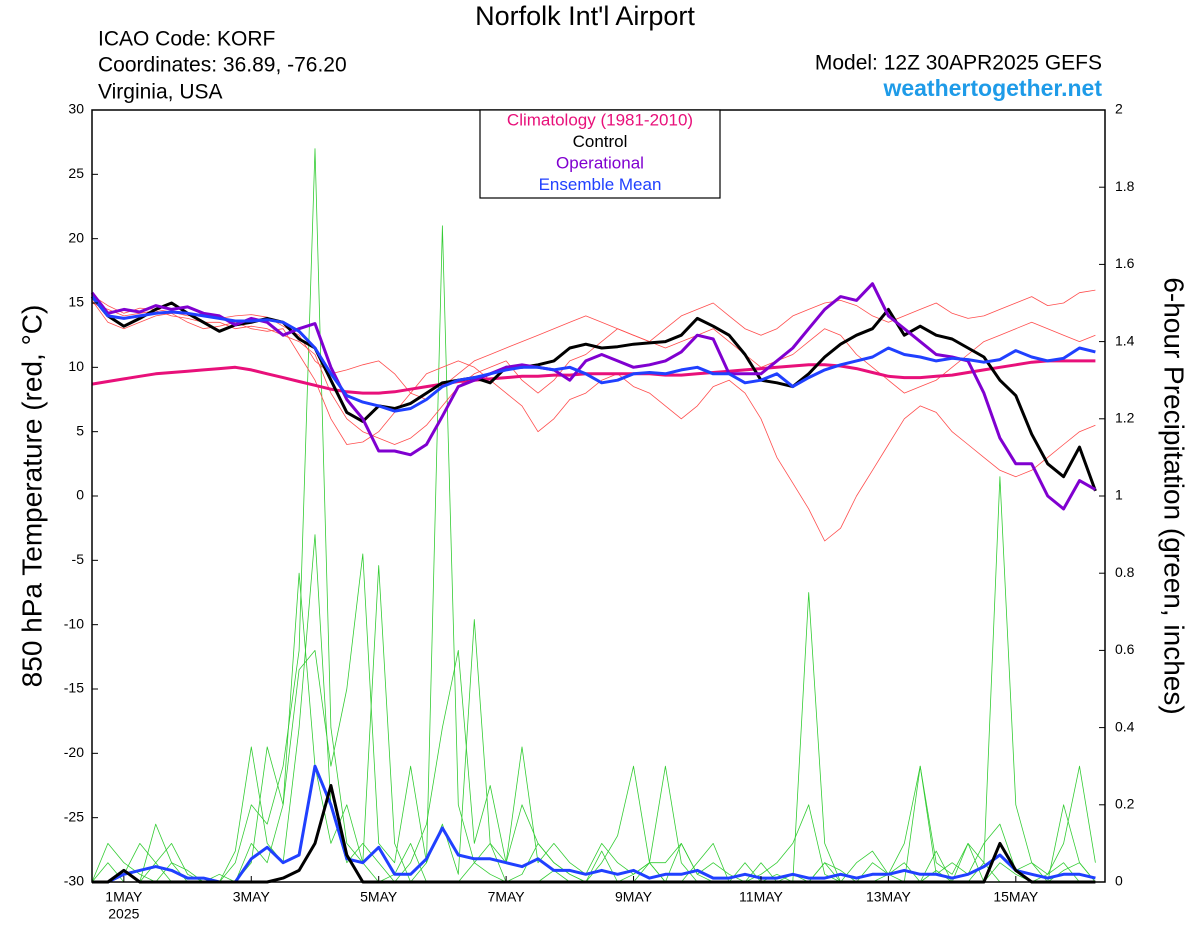  Describe the element at coordinates (76, 366) in the screenshot. I see `y-tick-label: 10` at that location.